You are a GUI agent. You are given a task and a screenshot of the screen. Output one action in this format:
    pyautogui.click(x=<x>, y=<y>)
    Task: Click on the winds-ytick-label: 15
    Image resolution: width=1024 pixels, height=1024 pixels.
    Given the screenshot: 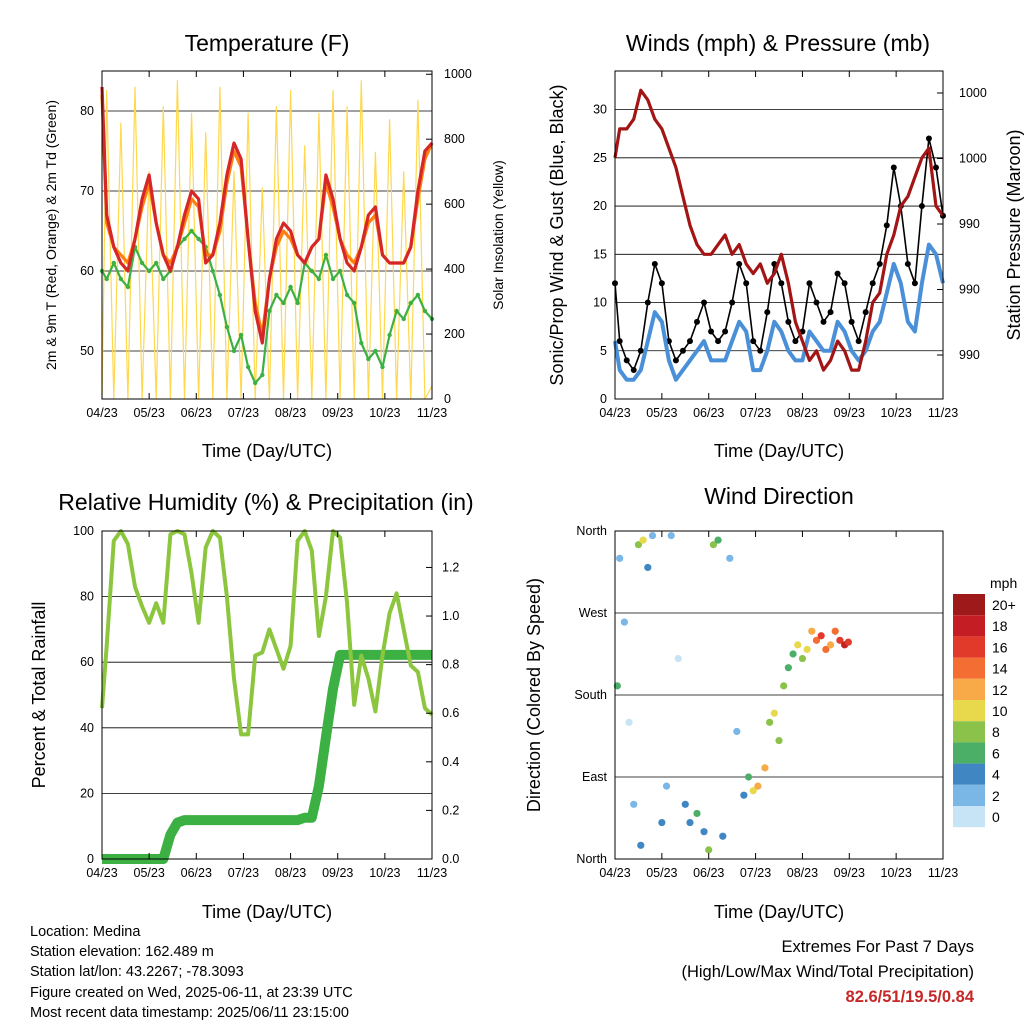 What is the action you would take?
    pyautogui.click(x=600, y=254)
    